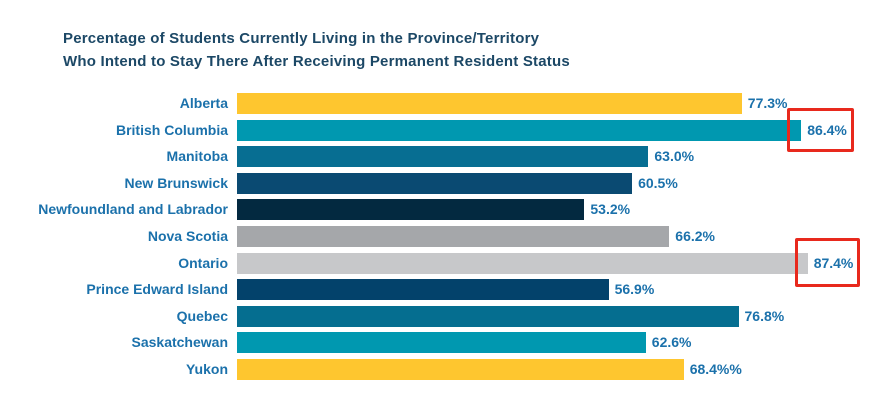 The width and height of the screenshot is (882, 401). I want to click on bar-saskatchewan, so click(441, 343).